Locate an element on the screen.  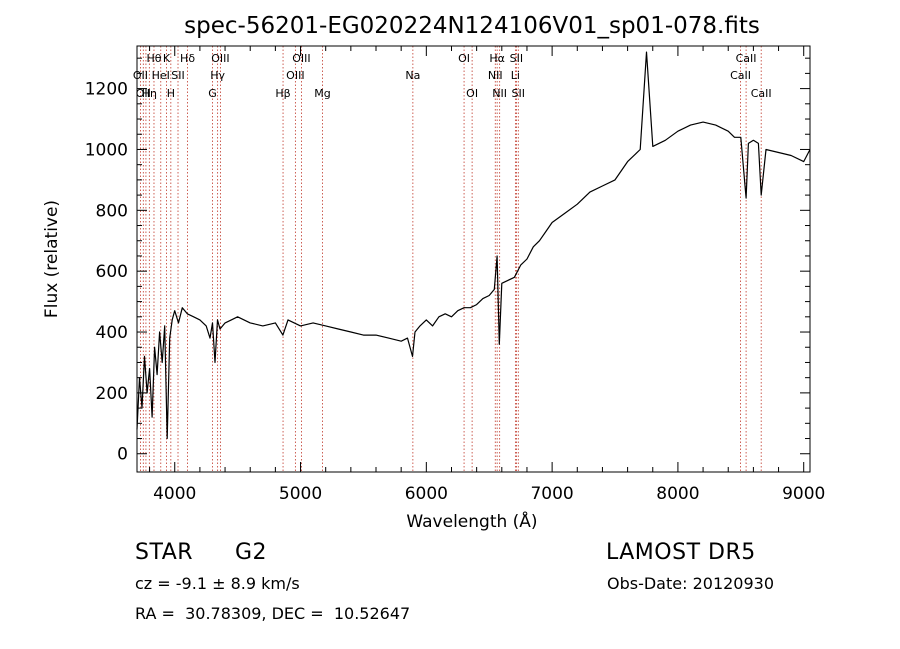
spectral-line-label: Hθ is located at coordinates (153, 58).